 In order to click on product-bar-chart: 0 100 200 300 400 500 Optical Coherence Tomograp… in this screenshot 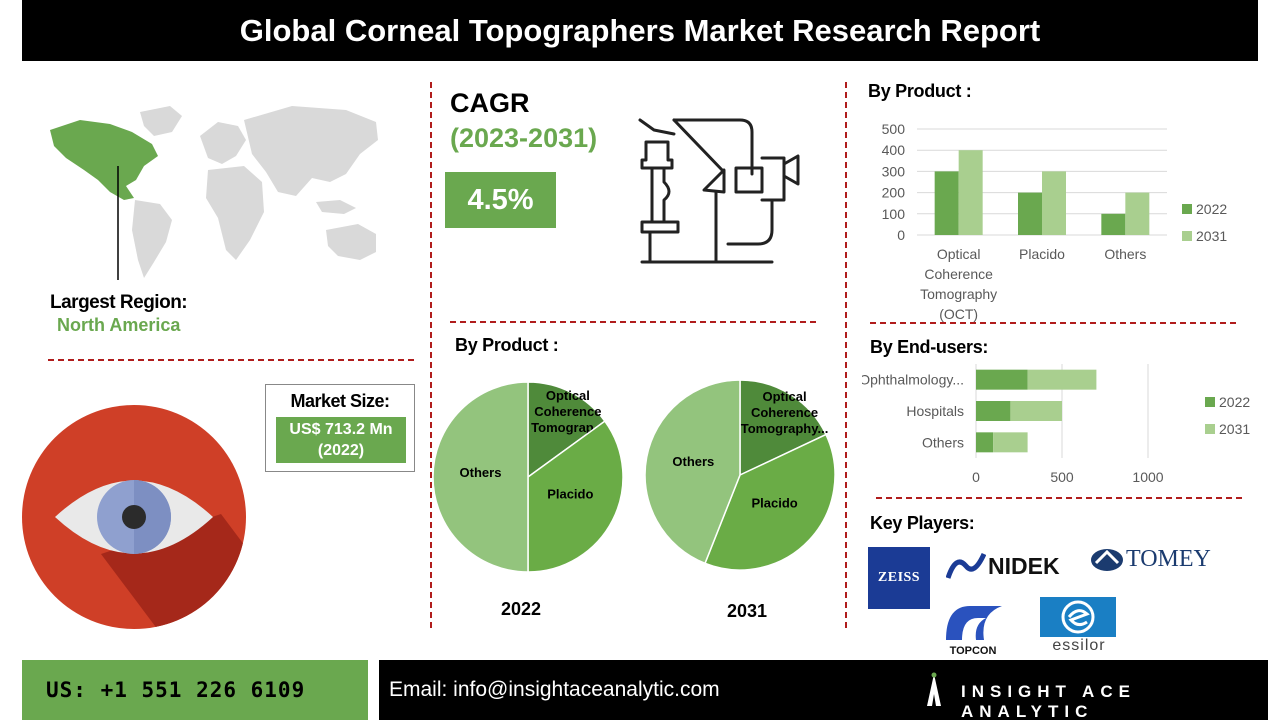, I will do `click(1055, 221)`.